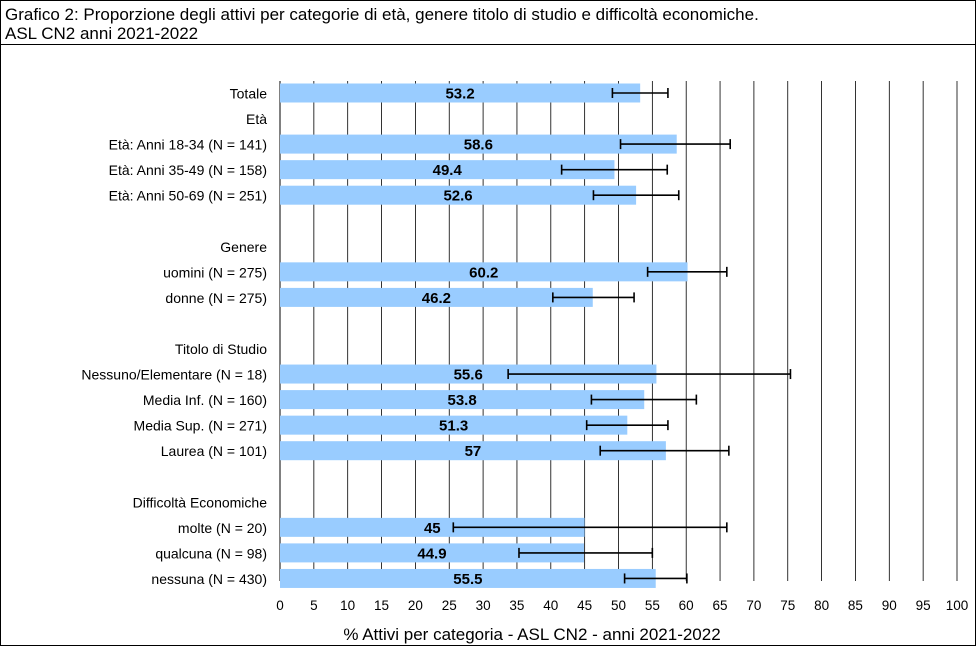 This screenshot has height=646, width=976. What do you see at coordinates (188, 170) in the screenshot?
I see `category-label: Età: Anni 35-49 (N = 158)` at bounding box center [188, 170].